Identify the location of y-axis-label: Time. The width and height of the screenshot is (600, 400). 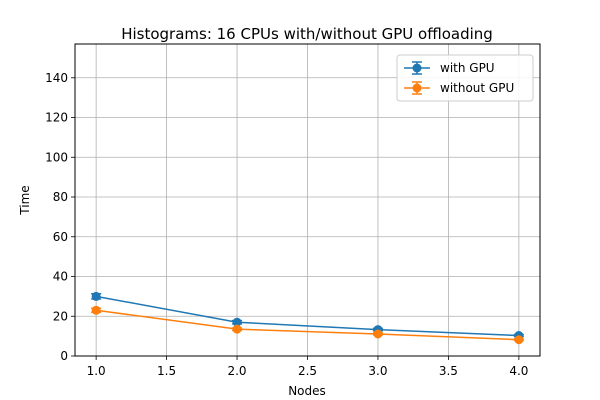
(25, 200).